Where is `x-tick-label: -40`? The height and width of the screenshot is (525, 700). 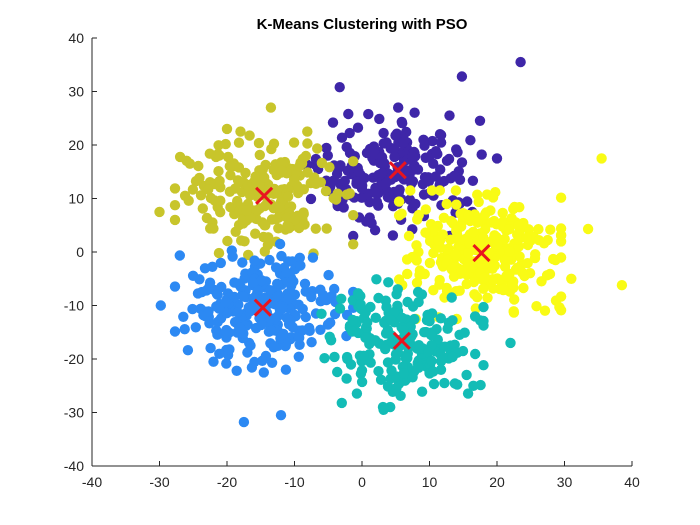 x-tick-label: -40 is located at coordinates (92, 482).